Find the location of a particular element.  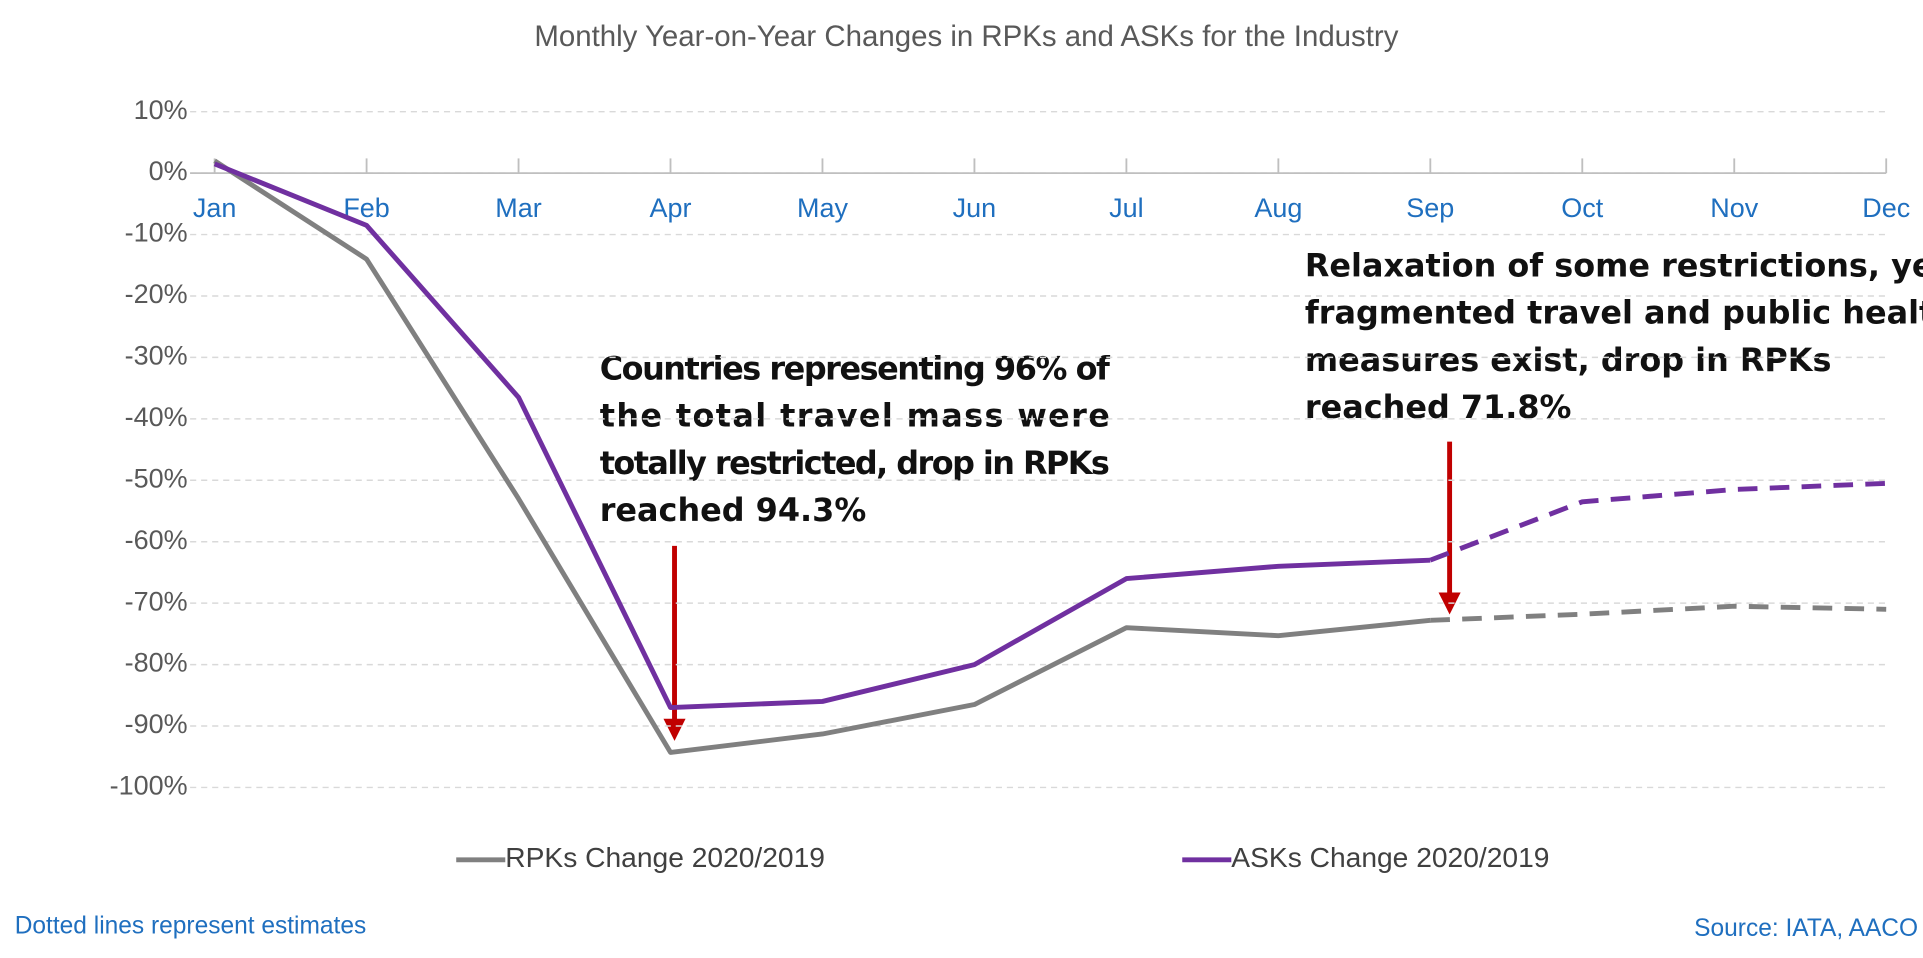

x-tick-label: Jul is located at coordinates (1126, 208).